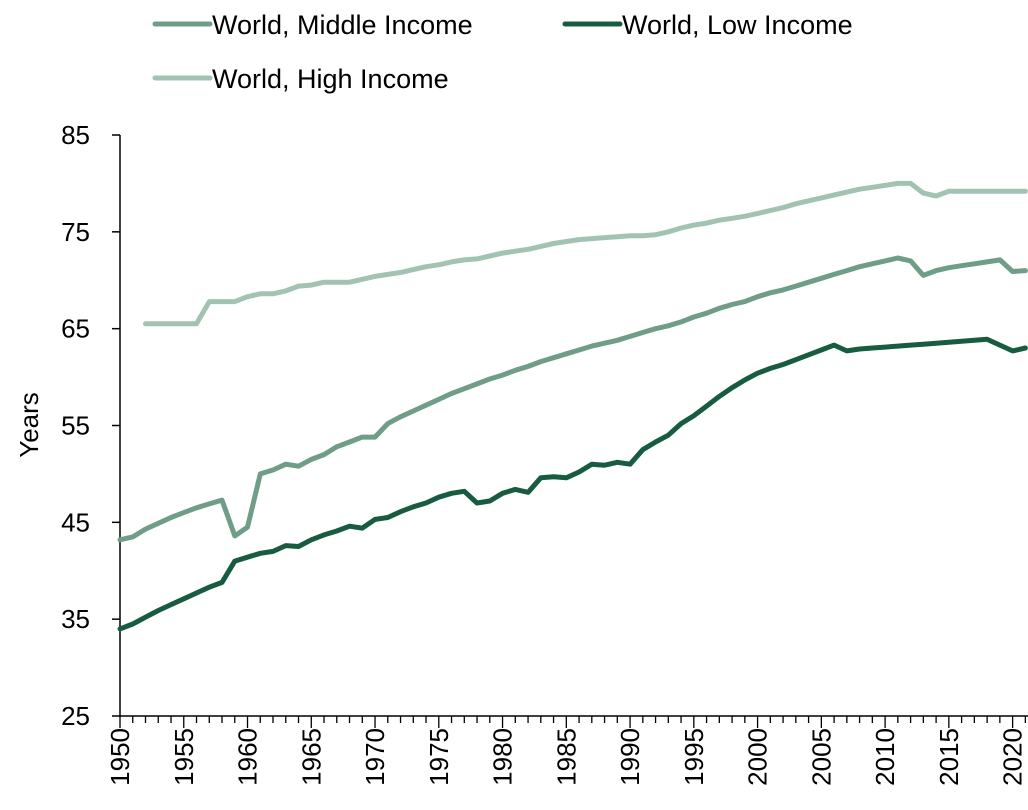 This screenshot has height=810, width=1028. I want to click on x-tick-label: 1995, so click(694, 757).